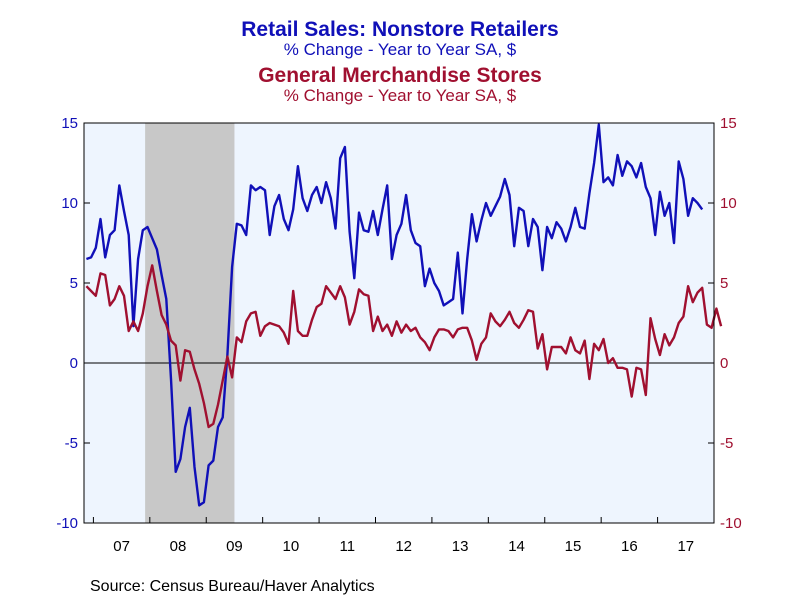 The width and height of the screenshot is (800, 600). Describe the element at coordinates (724, 363) in the screenshot. I see `y-tick-label-right: 0` at that location.